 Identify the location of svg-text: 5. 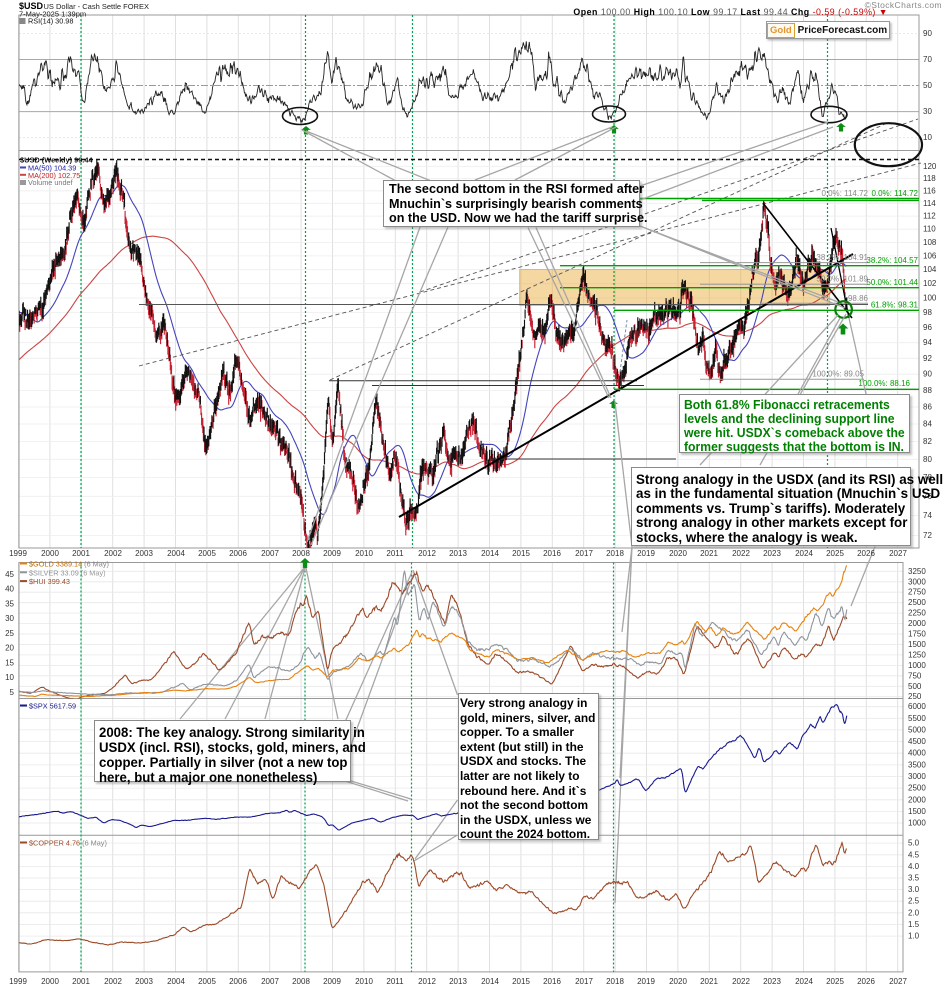
(12, 692).